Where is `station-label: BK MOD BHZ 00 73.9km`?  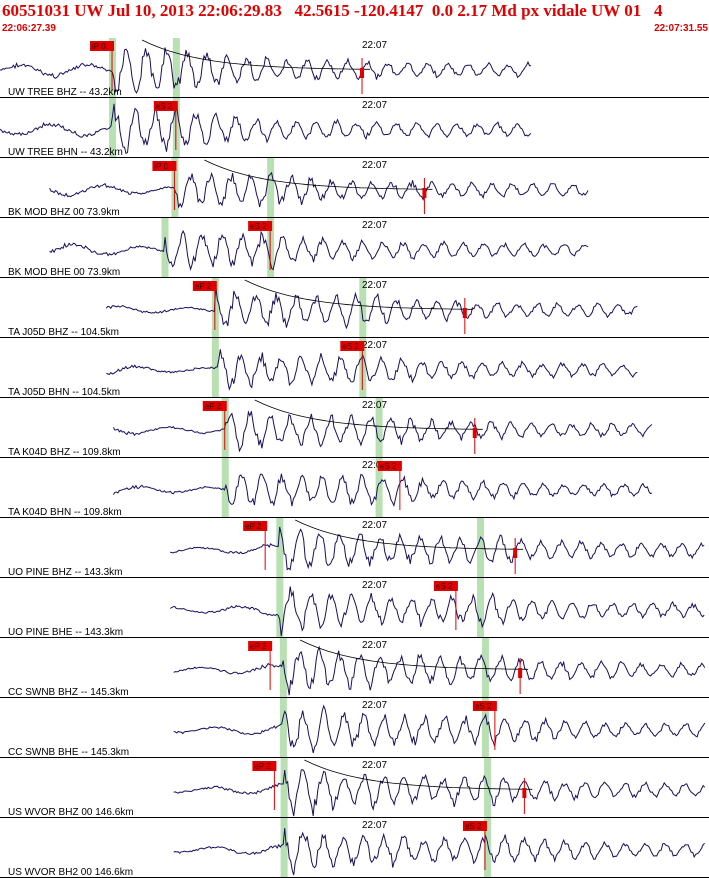
station-label: BK MOD BHZ 00 73.9km is located at coordinates (64, 212).